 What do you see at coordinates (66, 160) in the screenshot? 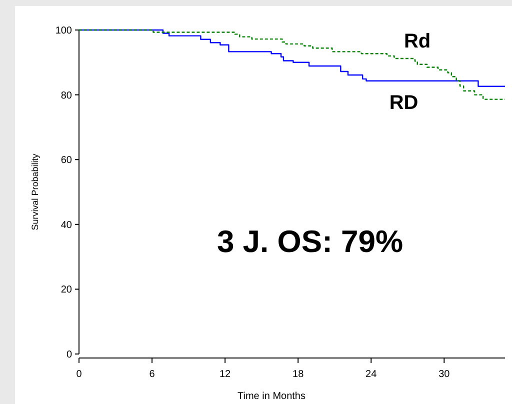
I see `y-tick-label: 60` at bounding box center [66, 160].